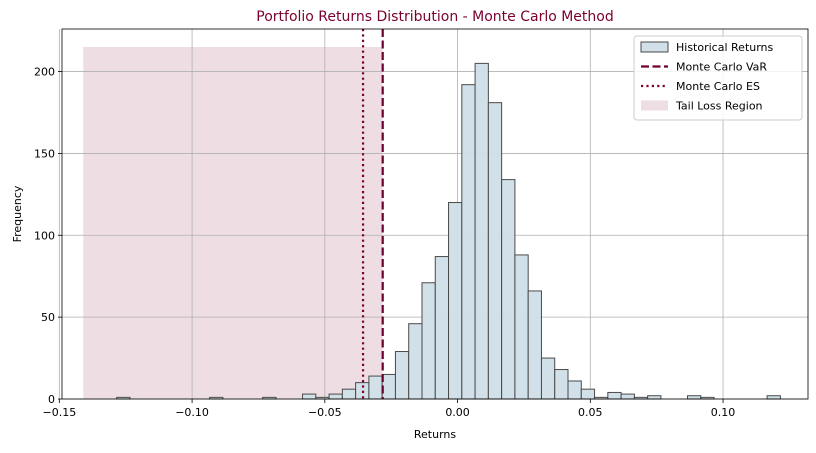 The image size is (816, 453). I want to click on legend-box, so click(718, 78).